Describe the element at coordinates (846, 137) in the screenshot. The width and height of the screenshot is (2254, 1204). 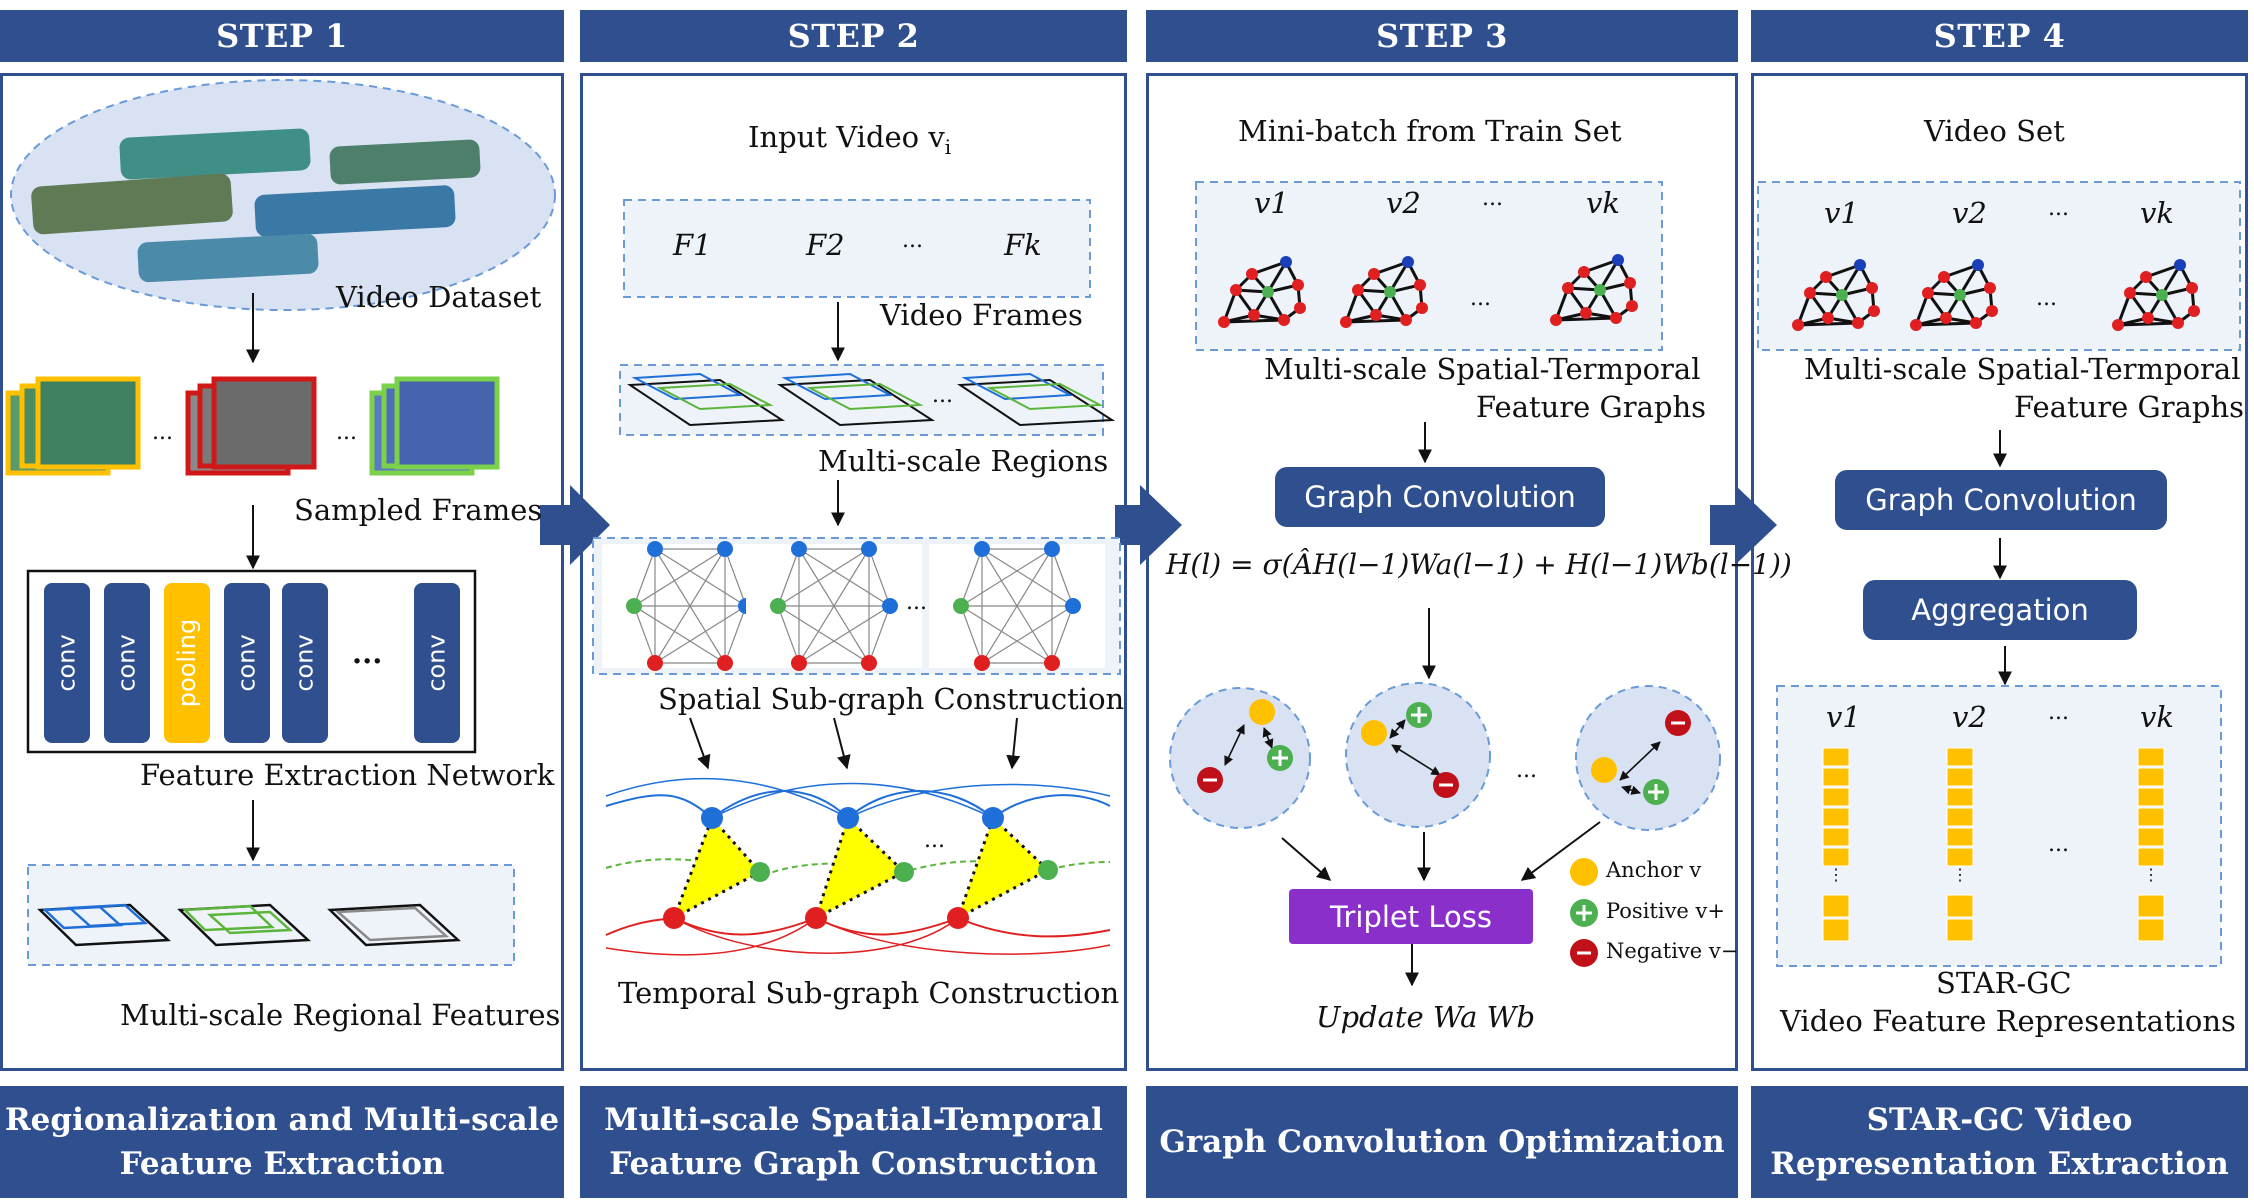
I see `input-video-text: Input Video v` at that location.